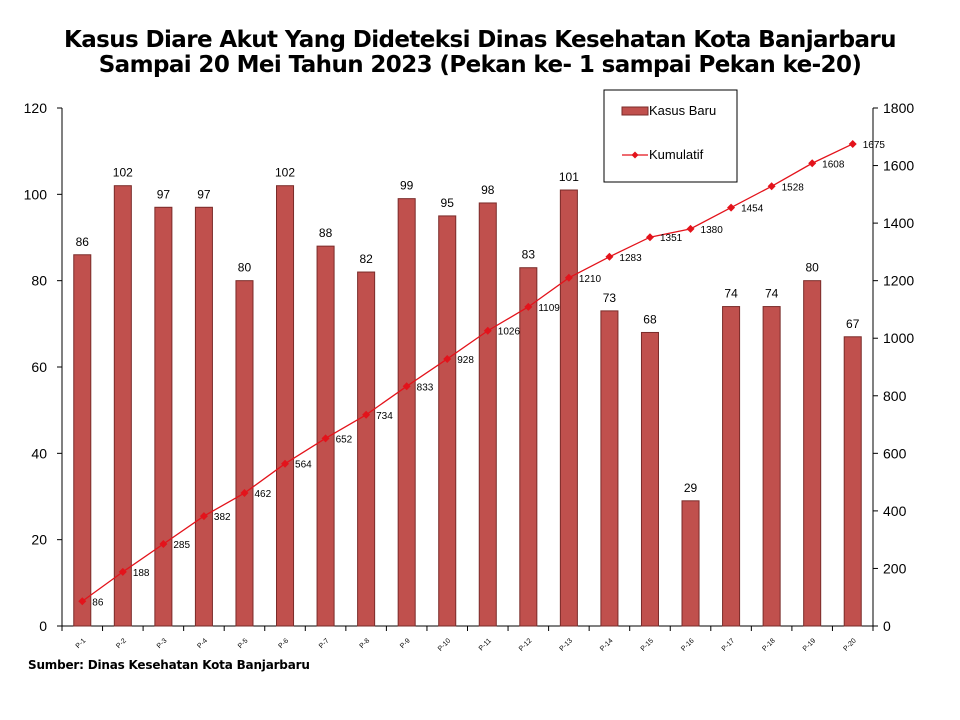  What do you see at coordinates (39, 540) in the screenshot?
I see `y-left-tick-label: 20` at bounding box center [39, 540].